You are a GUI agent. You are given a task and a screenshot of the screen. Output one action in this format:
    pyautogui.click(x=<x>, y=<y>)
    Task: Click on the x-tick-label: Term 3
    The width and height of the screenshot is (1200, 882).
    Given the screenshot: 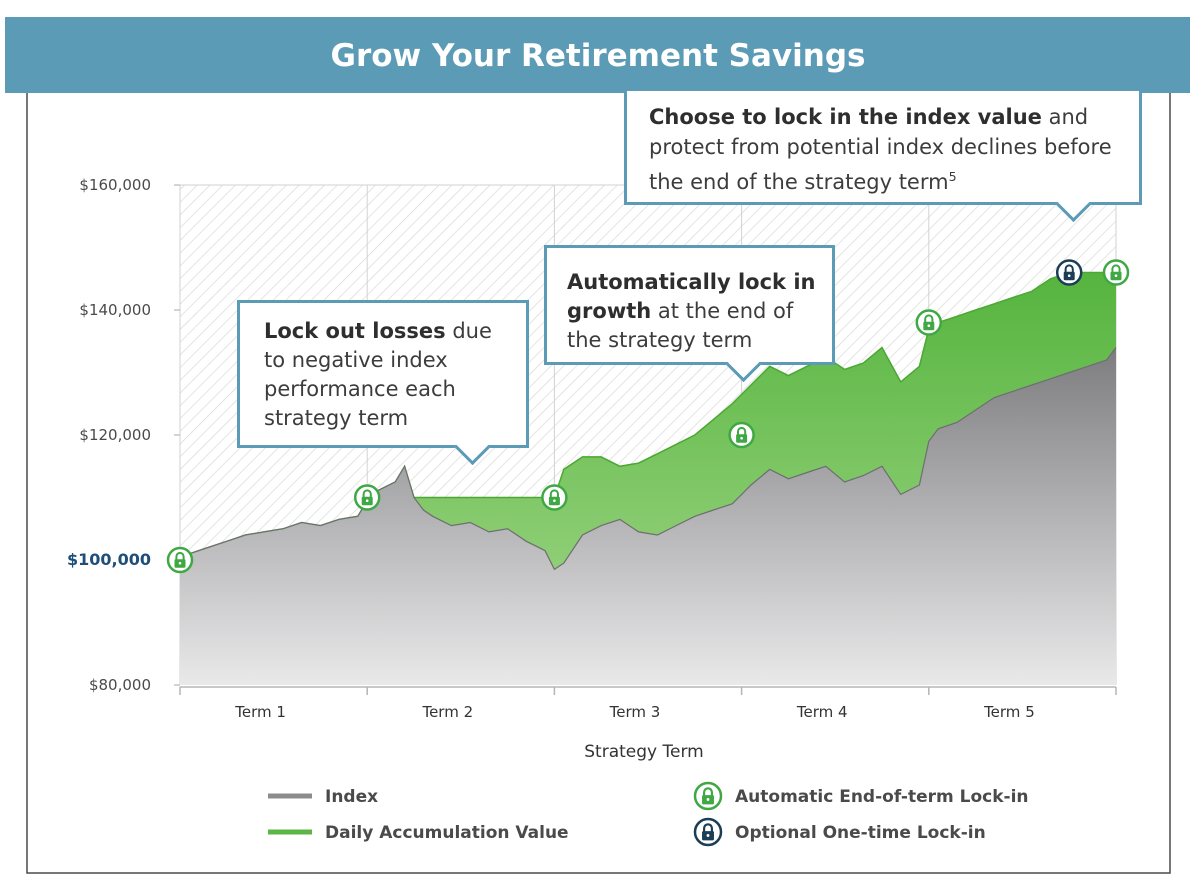 What is the action you would take?
    pyautogui.click(x=635, y=712)
    